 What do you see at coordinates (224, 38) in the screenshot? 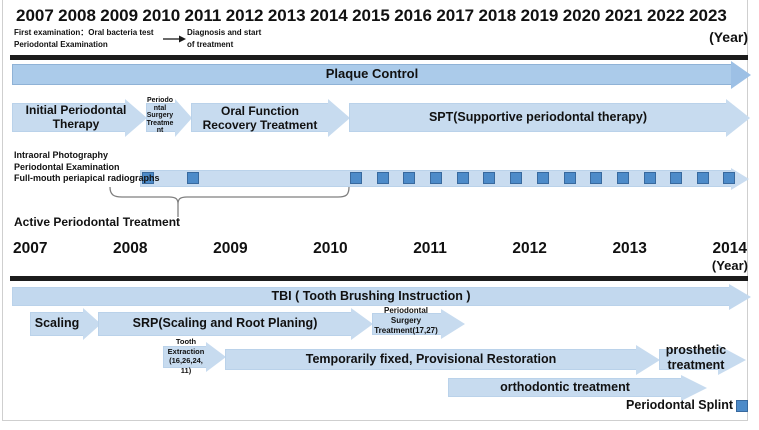
I see `diagnosis-note: Diagnosis and start of treatment` at bounding box center [224, 38].